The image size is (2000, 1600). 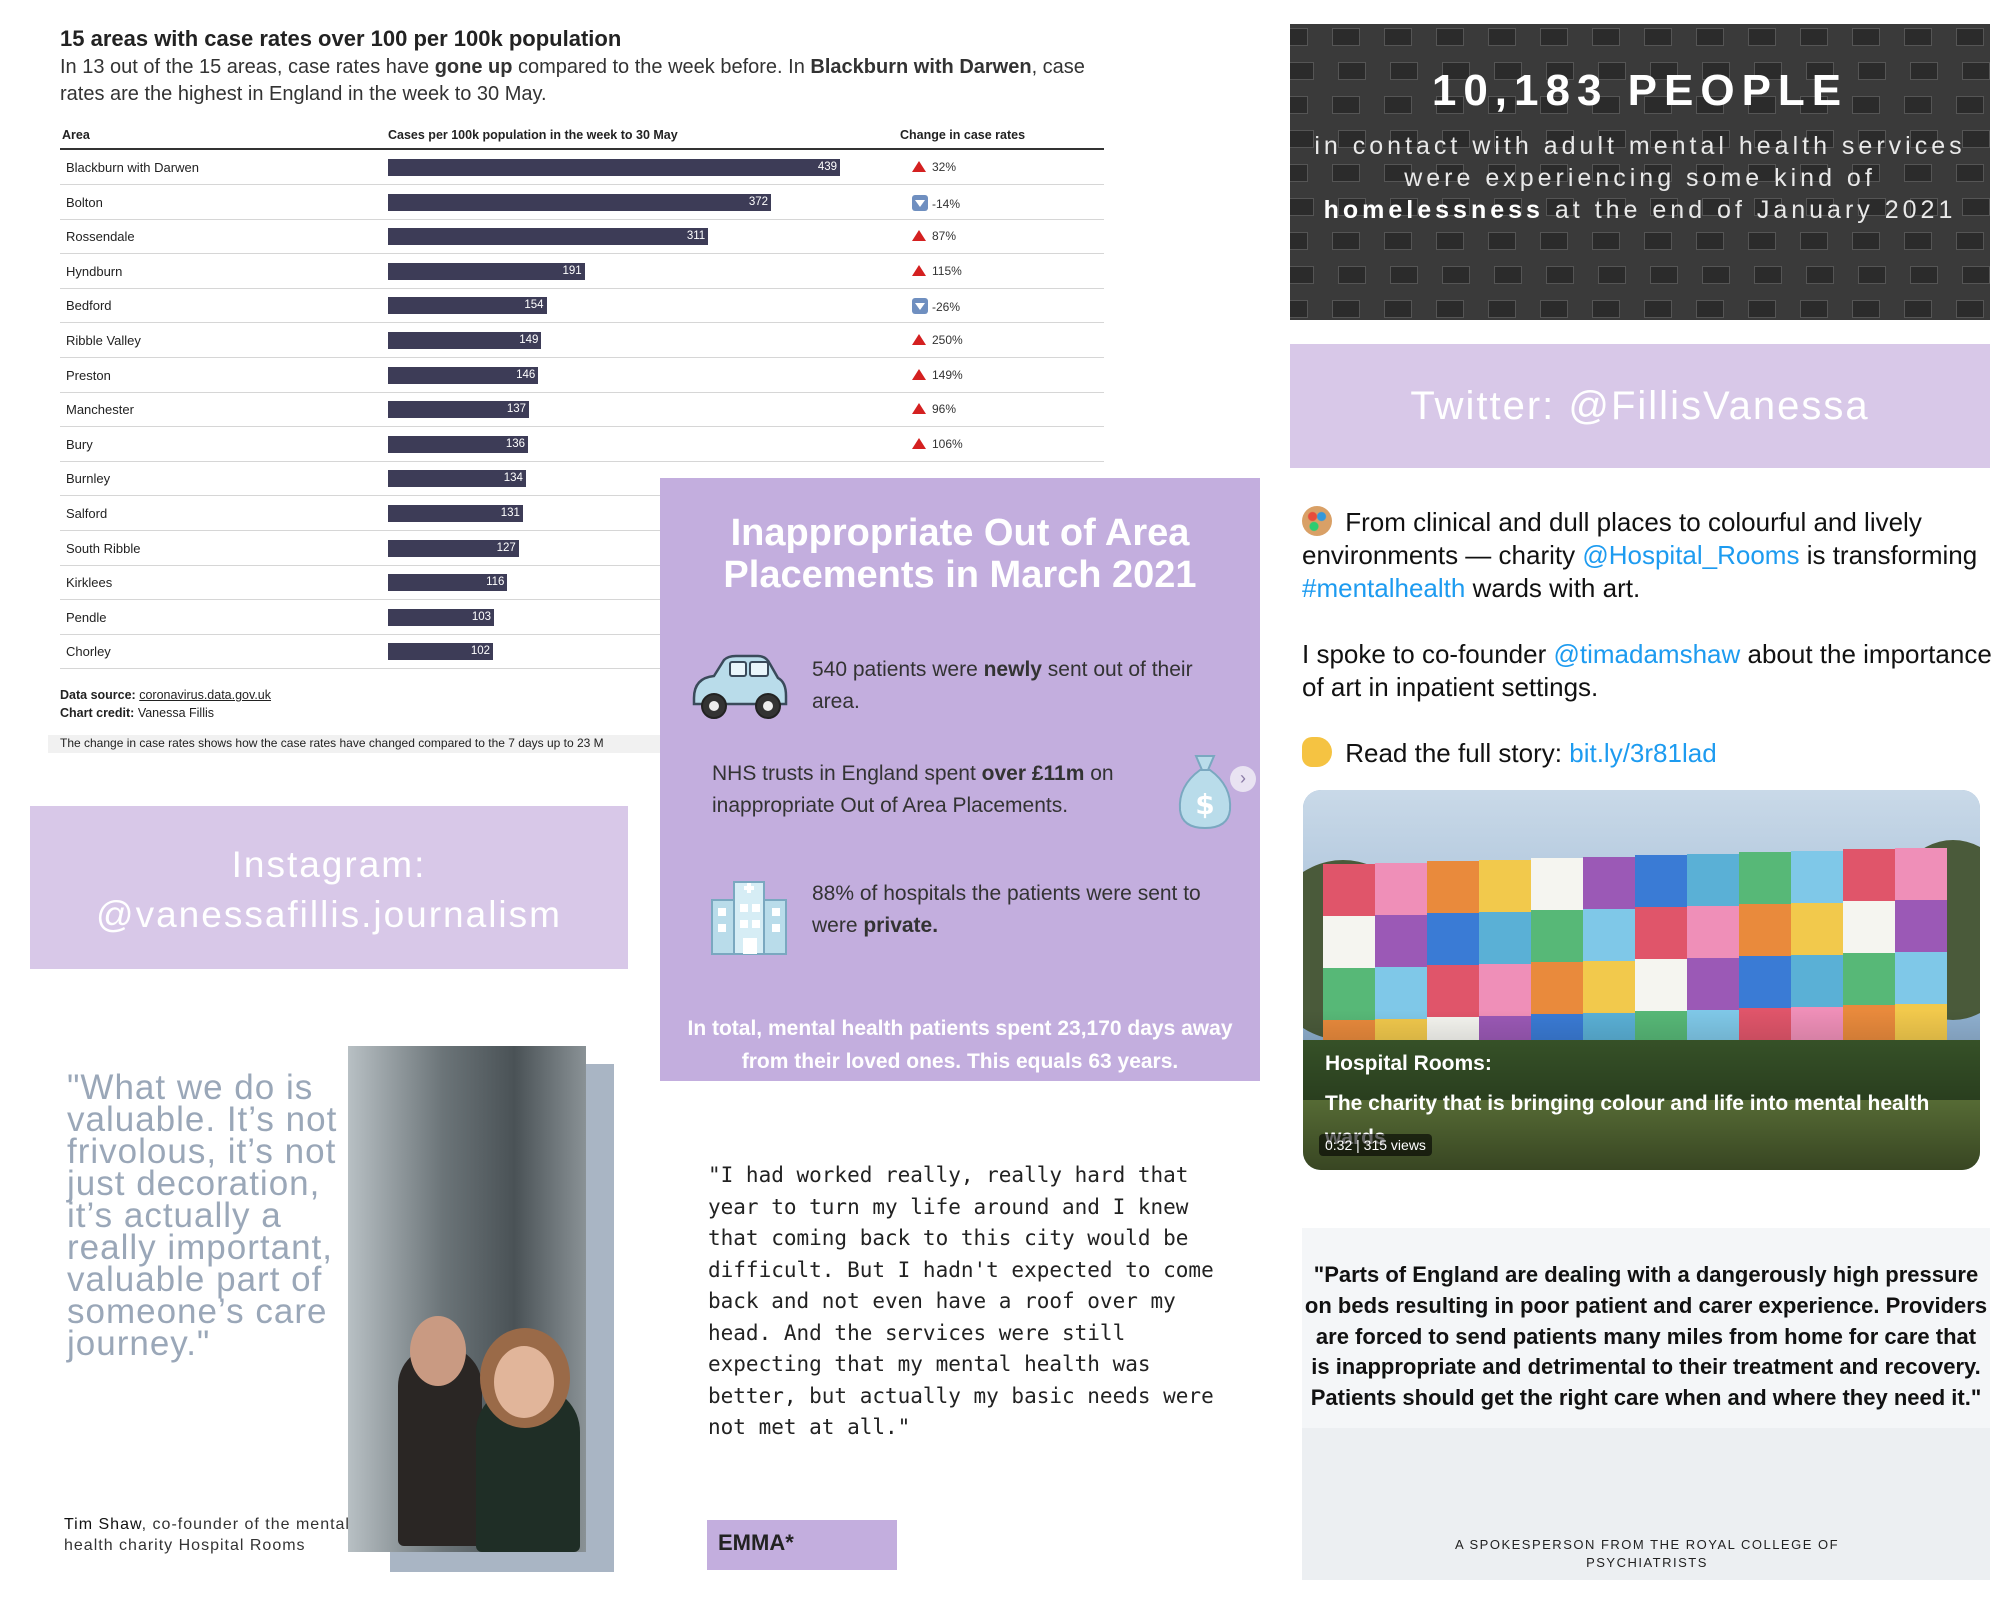 I want to click on mentalhealth-hashtag-link: #mentalhealth, so click(x=1384, y=588).